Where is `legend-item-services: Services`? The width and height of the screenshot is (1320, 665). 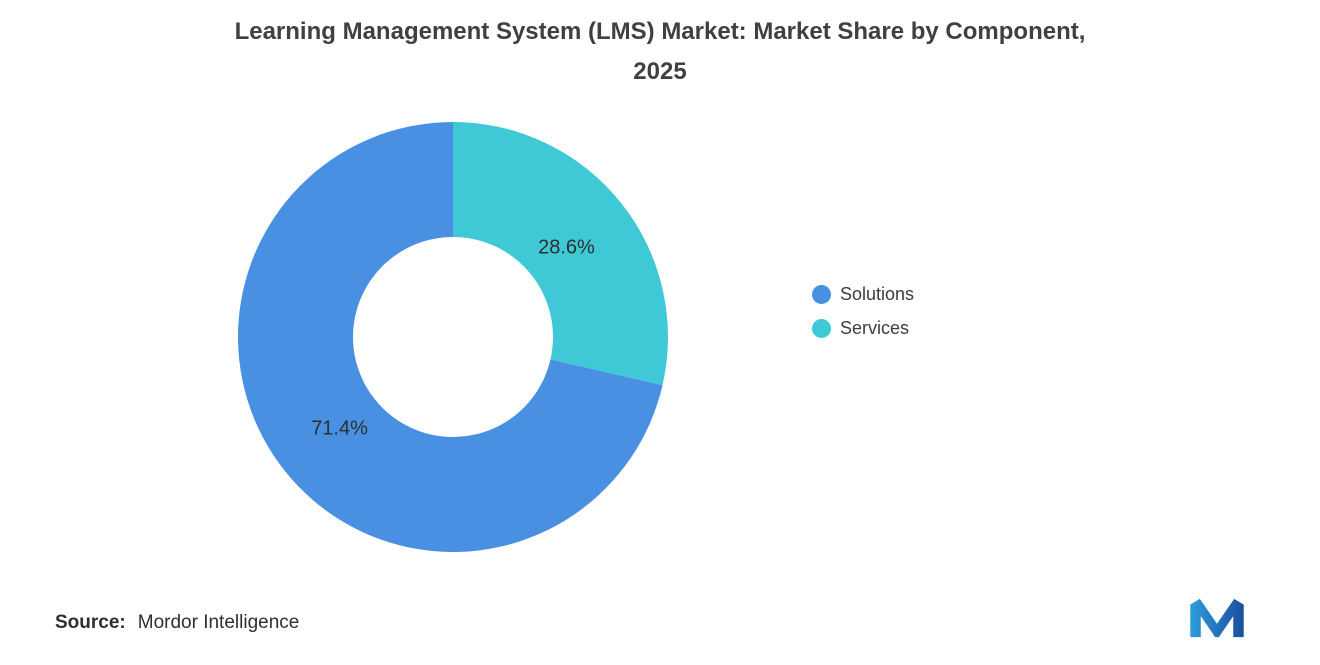 legend-item-services: Services is located at coordinates (863, 328).